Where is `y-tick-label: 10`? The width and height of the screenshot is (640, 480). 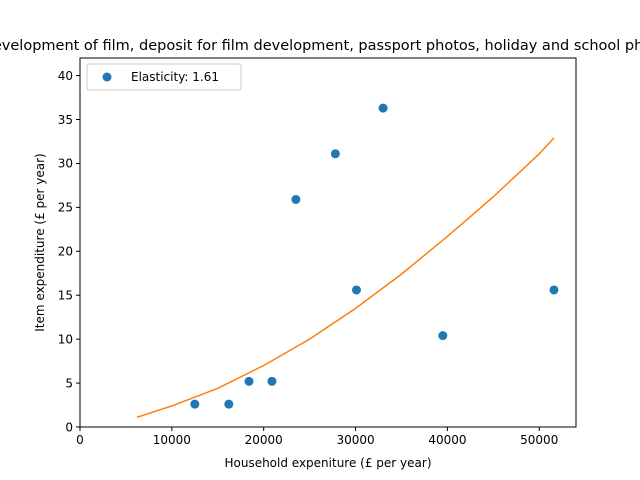
y-tick-label: 10 is located at coordinates (65, 339).